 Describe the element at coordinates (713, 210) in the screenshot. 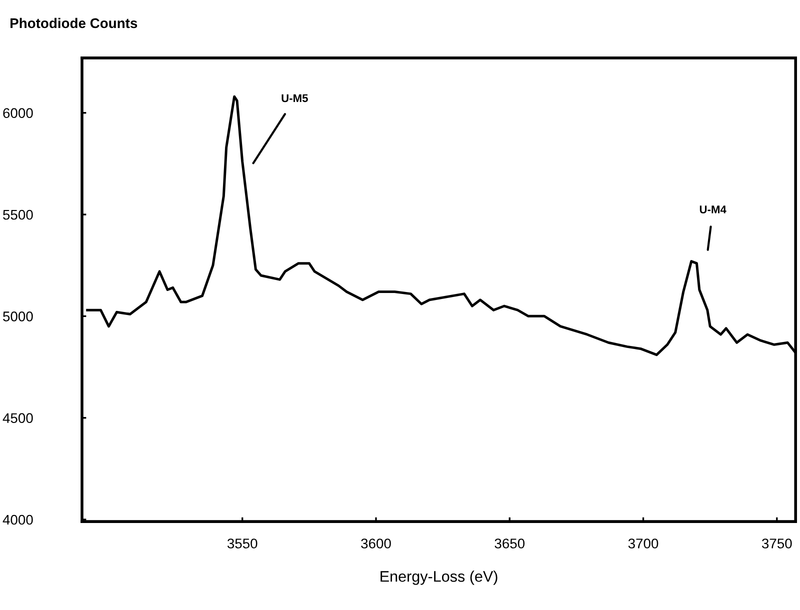

I see `annotation: U-M4` at that location.